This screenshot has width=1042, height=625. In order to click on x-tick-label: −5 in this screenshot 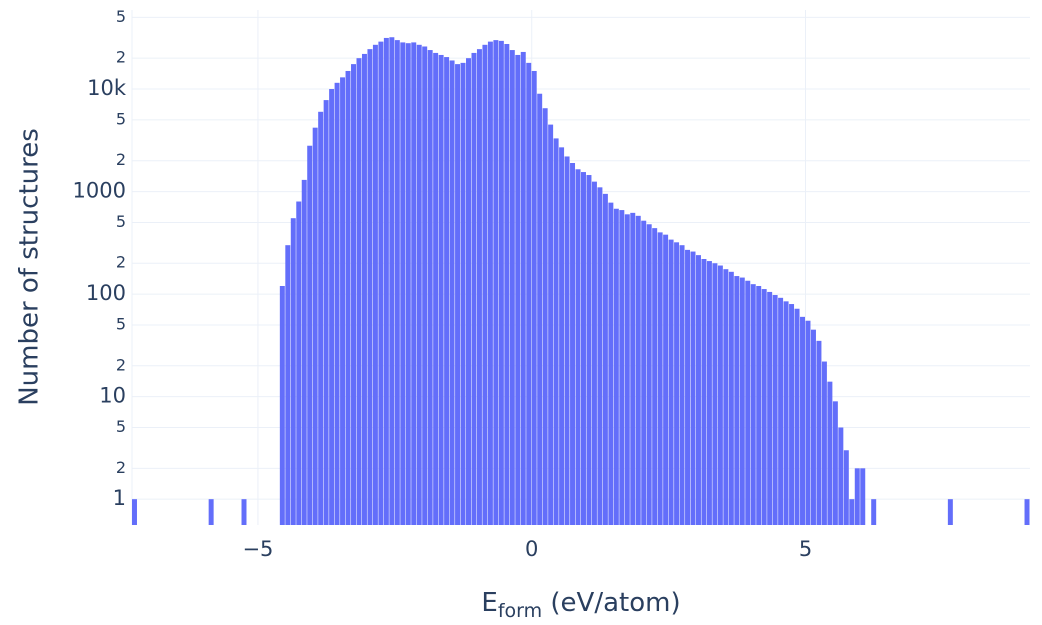, I will do `click(257, 549)`.